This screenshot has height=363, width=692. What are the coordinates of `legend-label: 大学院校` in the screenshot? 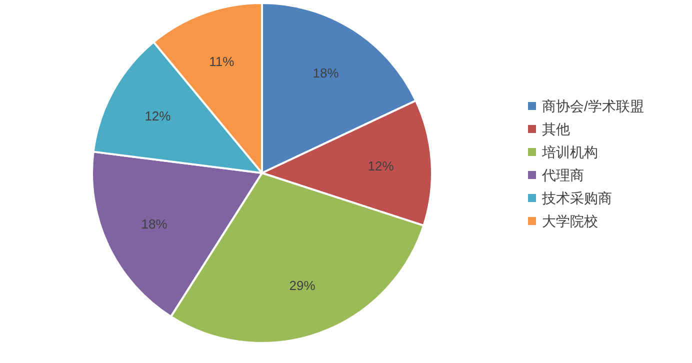 It's located at (570, 221).